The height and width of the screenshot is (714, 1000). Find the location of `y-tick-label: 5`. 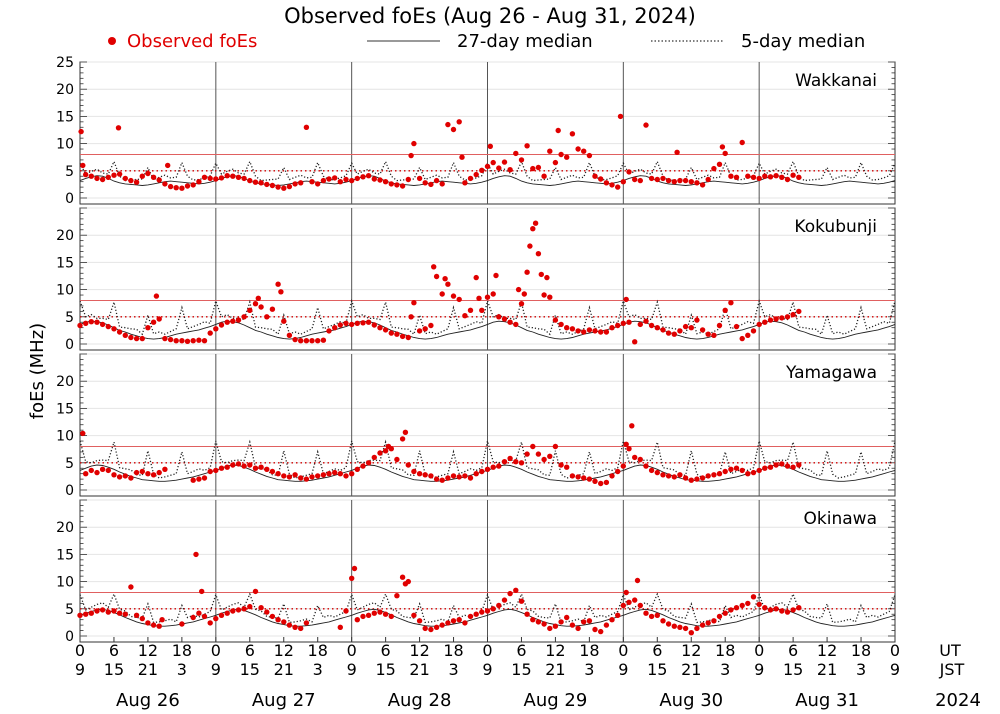

y-tick-label: 5 is located at coordinates (69, 610).